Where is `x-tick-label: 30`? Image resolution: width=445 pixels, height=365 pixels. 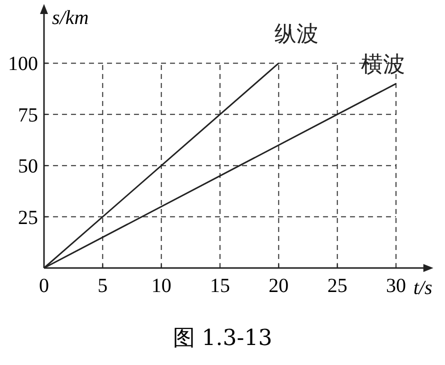
x-tick-label: 30 is located at coordinates (396, 286).